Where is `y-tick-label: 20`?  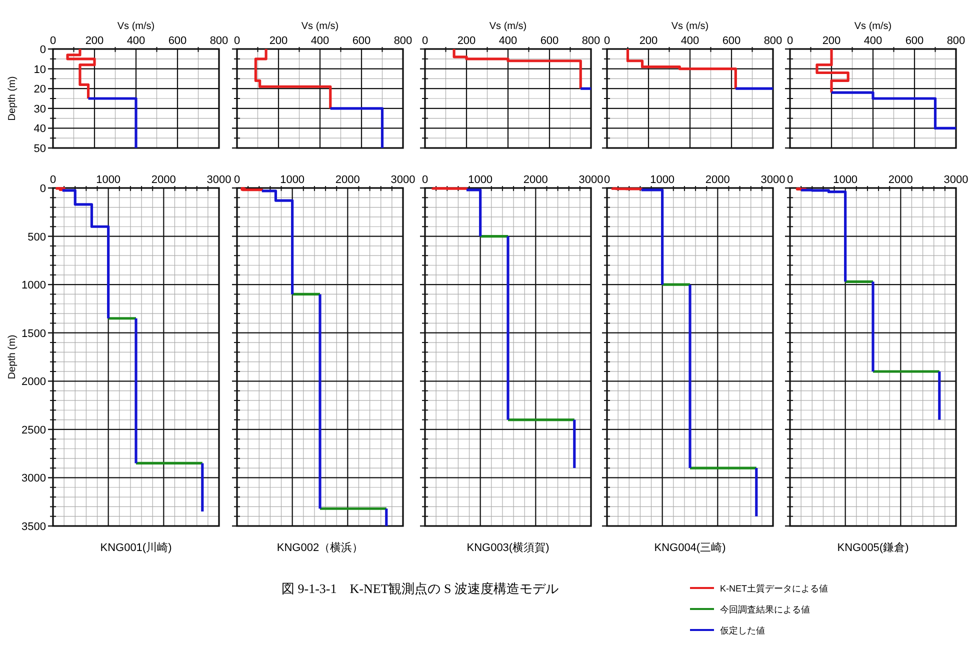 y-tick-label: 20 is located at coordinates (40, 90).